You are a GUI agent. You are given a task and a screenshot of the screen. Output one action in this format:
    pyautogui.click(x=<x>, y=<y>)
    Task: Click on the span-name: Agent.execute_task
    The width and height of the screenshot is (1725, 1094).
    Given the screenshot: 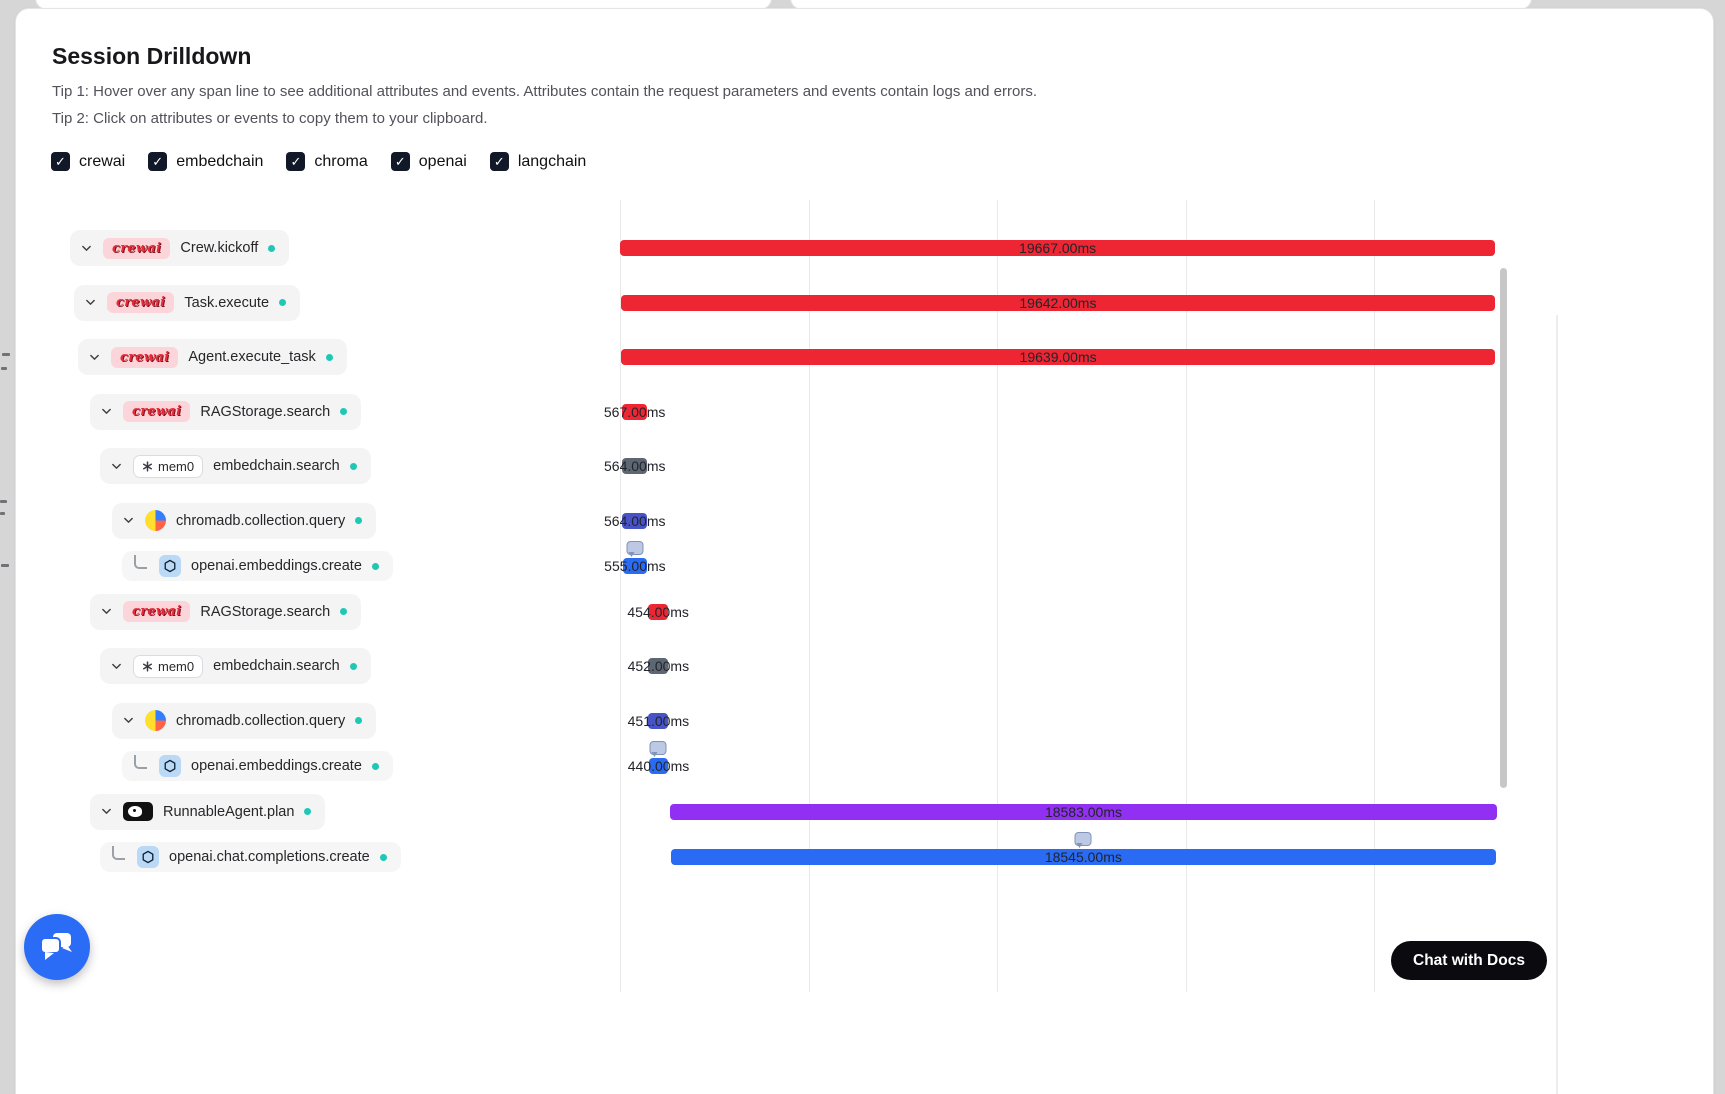 What is the action you would take?
    pyautogui.click(x=252, y=357)
    